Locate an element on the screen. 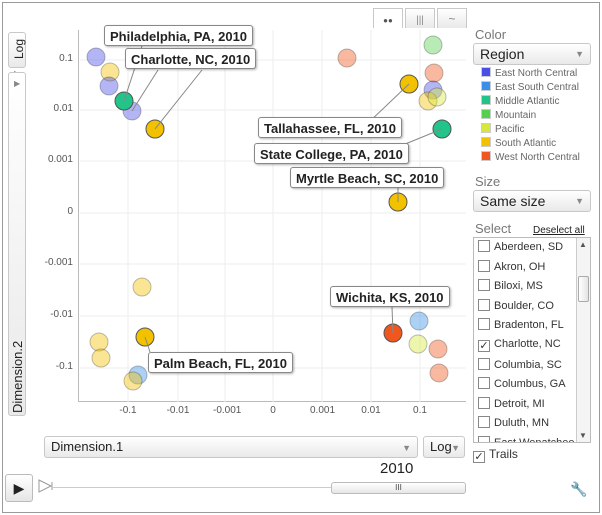  y-dimension-label: Dimension.2 is located at coordinates (17, 376).